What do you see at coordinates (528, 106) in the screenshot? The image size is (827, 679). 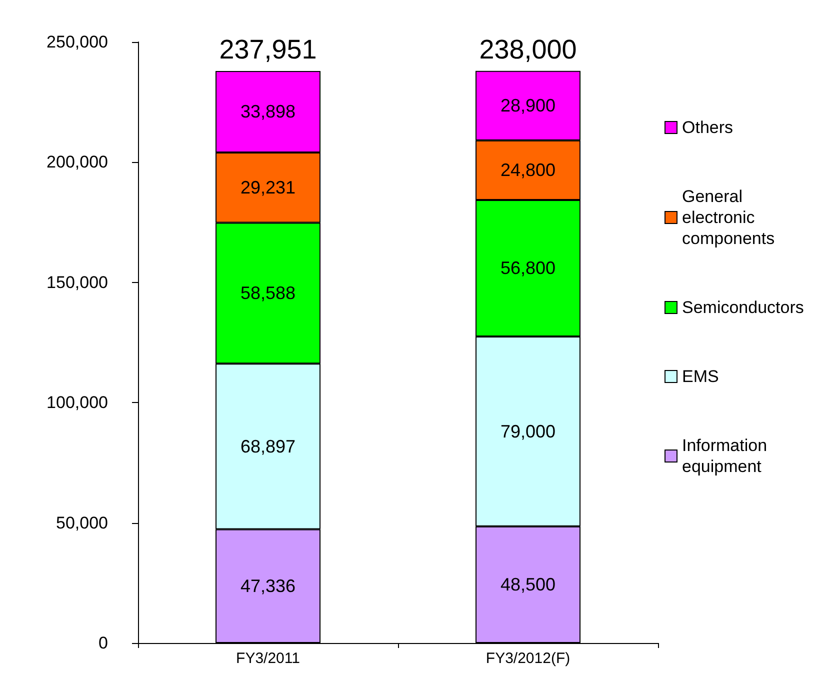 I see `data-label: 28,900` at bounding box center [528, 106].